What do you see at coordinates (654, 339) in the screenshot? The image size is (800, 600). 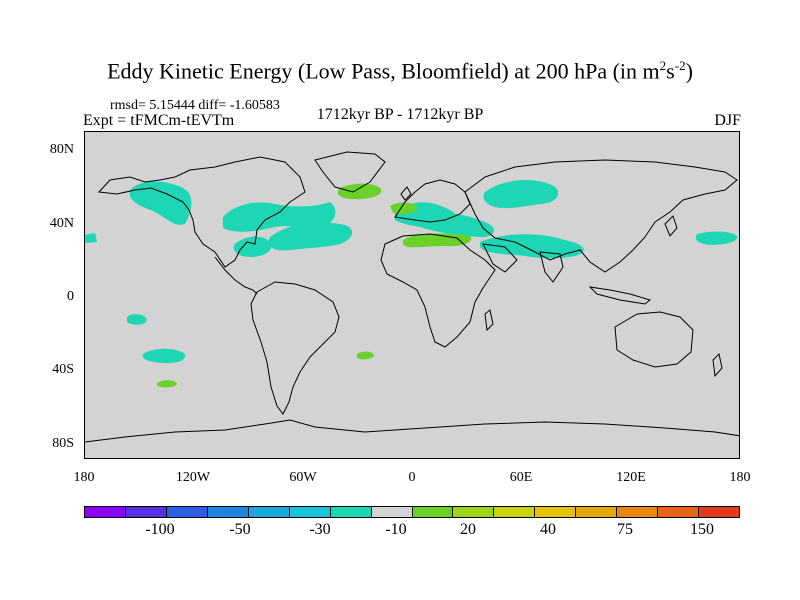 I see `coastline-australia` at bounding box center [654, 339].